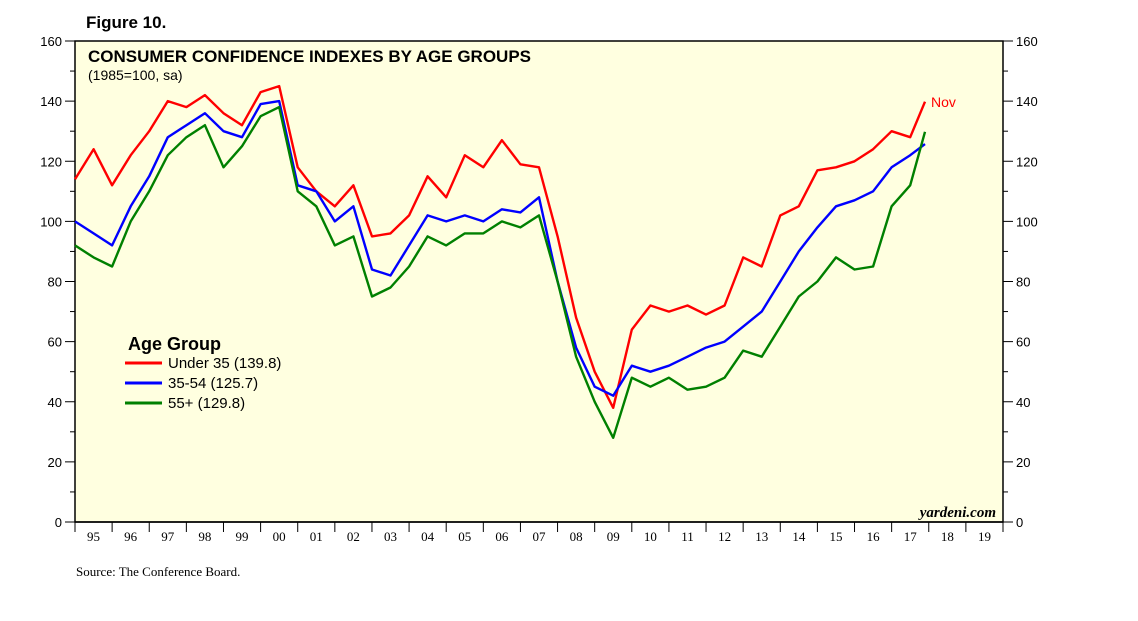  What do you see at coordinates (947, 536) in the screenshot?
I see `x-tick-label: 18` at bounding box center [947, 536].